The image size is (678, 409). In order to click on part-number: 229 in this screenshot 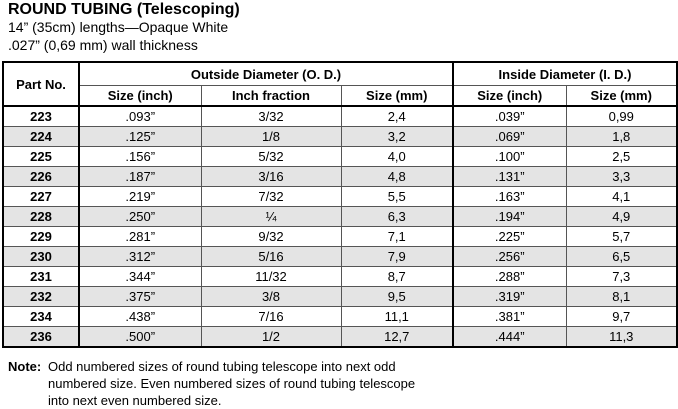, I will do `click(41, 236)`.